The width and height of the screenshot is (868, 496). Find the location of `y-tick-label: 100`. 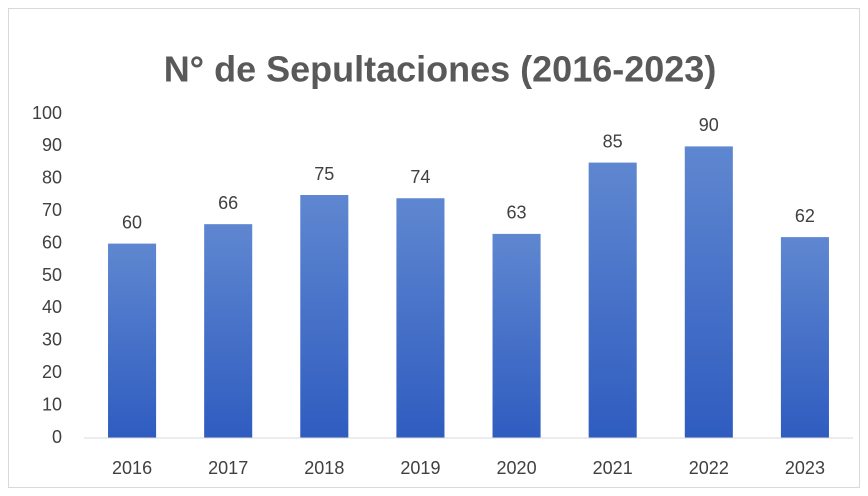

y-tick-label: 100 is located at coordinates (47, 113).